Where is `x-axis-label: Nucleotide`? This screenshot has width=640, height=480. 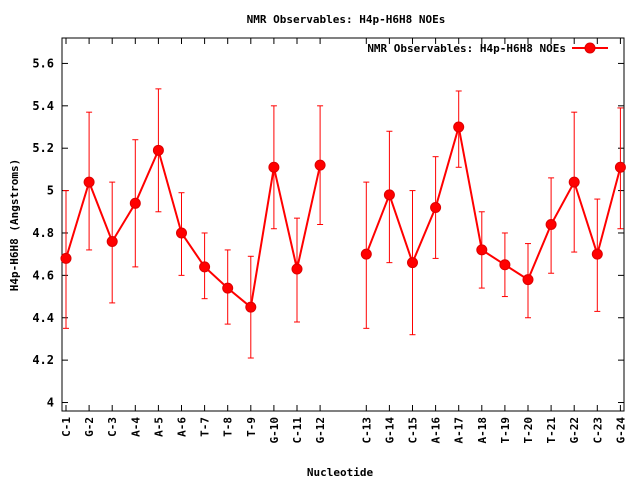
x-axis-label: Nucleotide is located at coordinates (340, 472).